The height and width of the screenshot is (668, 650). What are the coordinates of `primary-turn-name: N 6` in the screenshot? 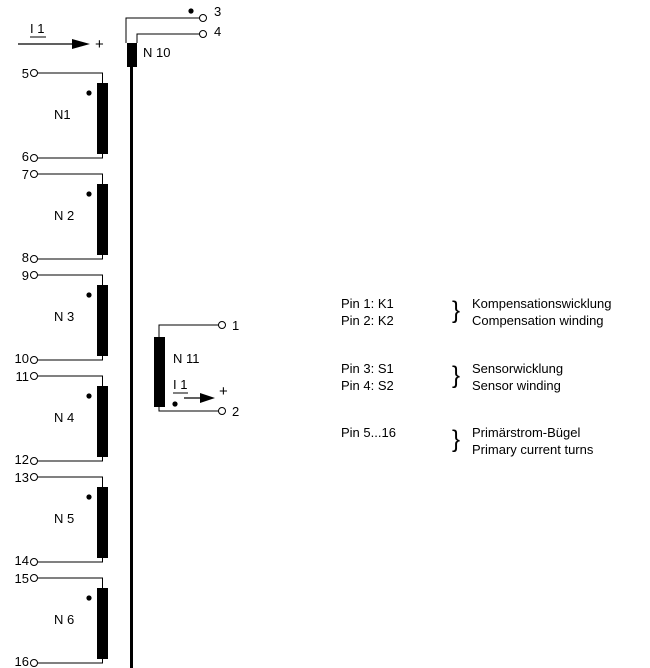 It's located at (64, 619).